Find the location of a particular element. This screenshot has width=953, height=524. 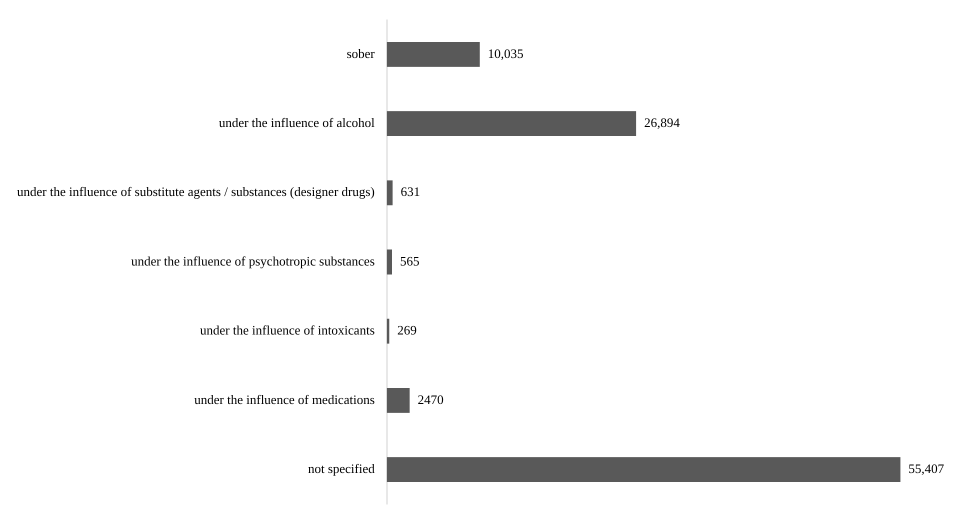

data-label: 269 is located at coordinates (407, 330).